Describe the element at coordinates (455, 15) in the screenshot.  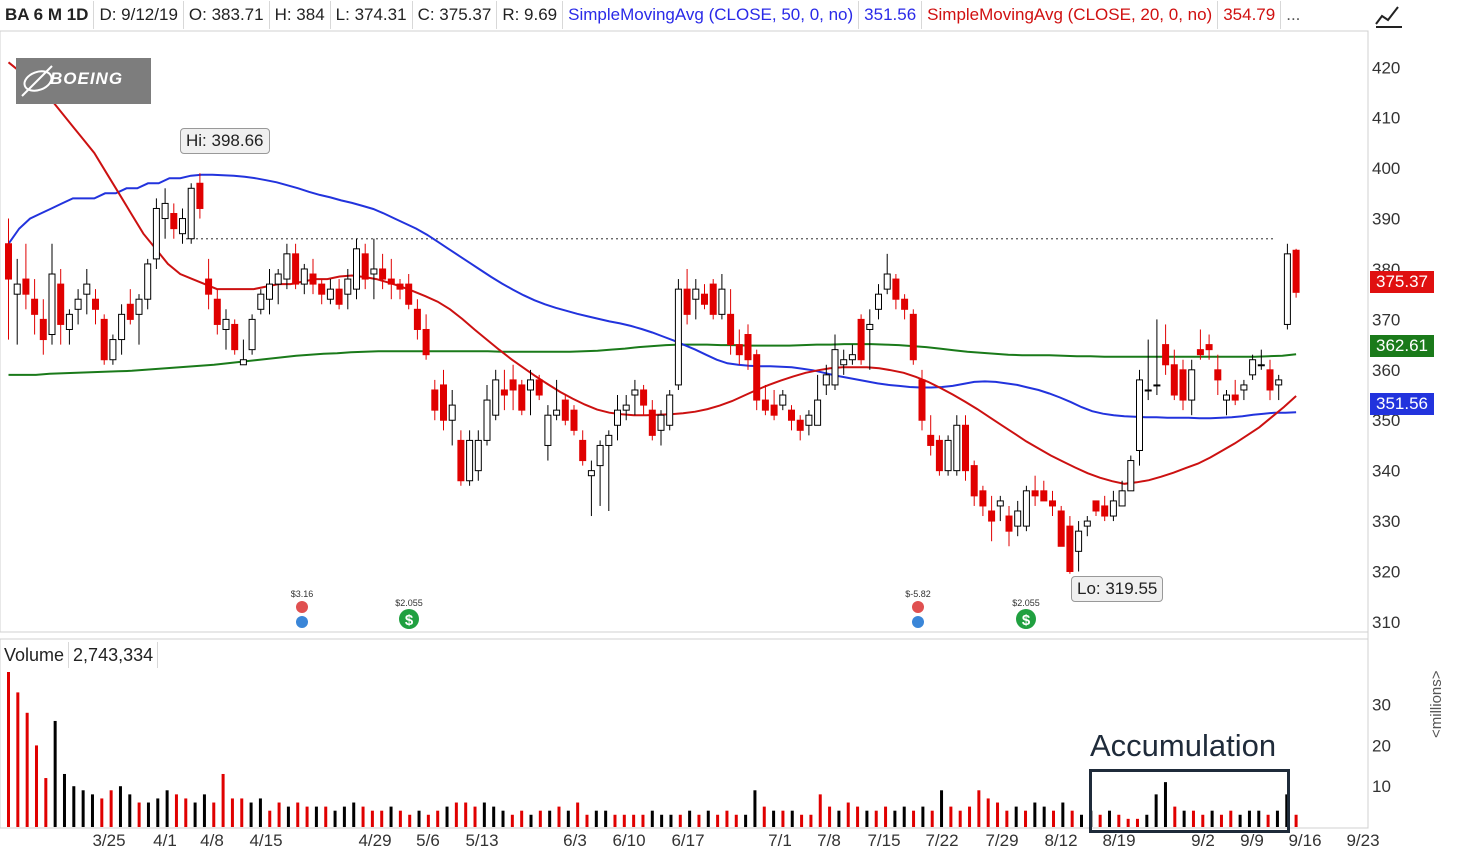
I see `close-readout: C: 375.37` at that location.